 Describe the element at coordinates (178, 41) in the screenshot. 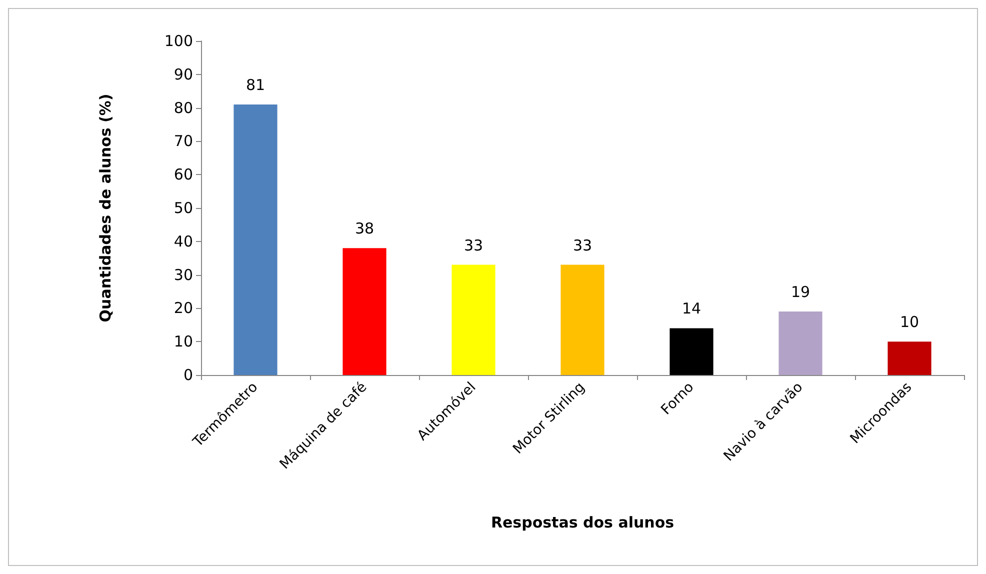

I see `y-tick-label: 100` at that location.